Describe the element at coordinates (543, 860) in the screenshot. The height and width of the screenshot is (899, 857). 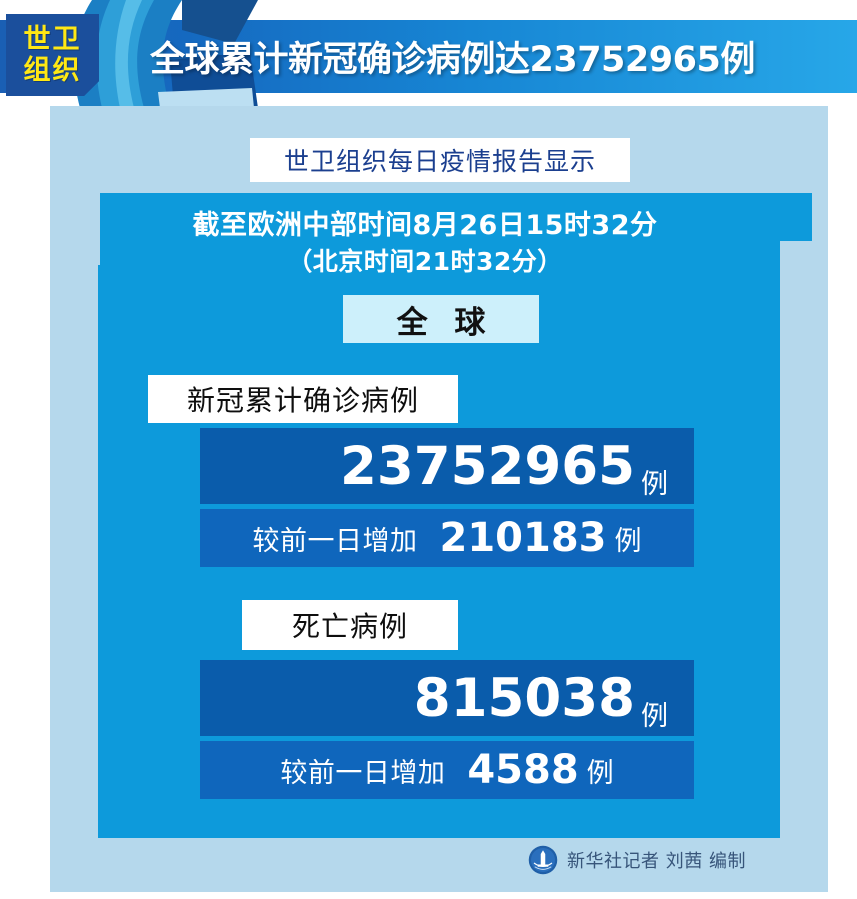
I see `xinhua-emblem-icon` at that location.